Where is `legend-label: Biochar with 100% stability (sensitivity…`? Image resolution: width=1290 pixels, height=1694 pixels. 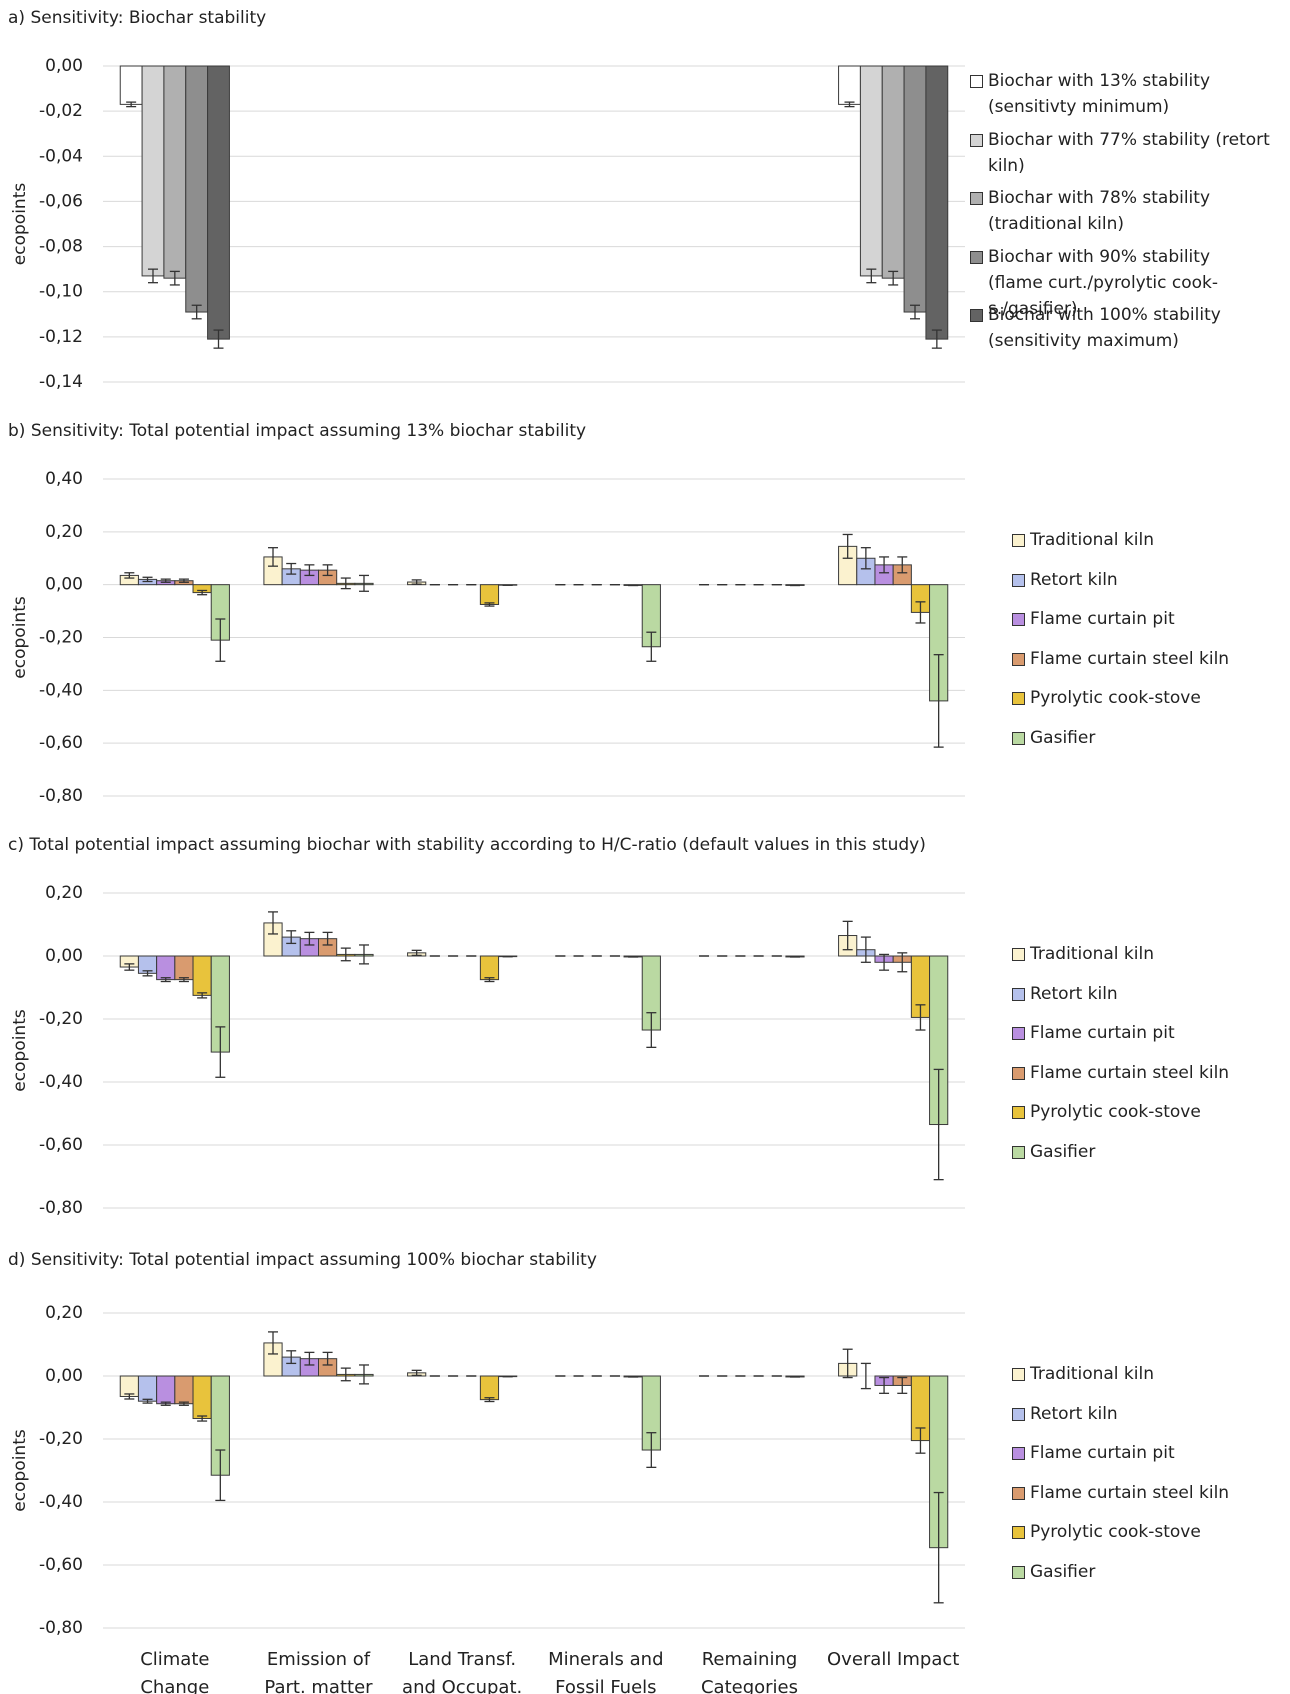 legend-label: Biochar with 100% stability (sensitivity… is located at coordinates (1104, 328).